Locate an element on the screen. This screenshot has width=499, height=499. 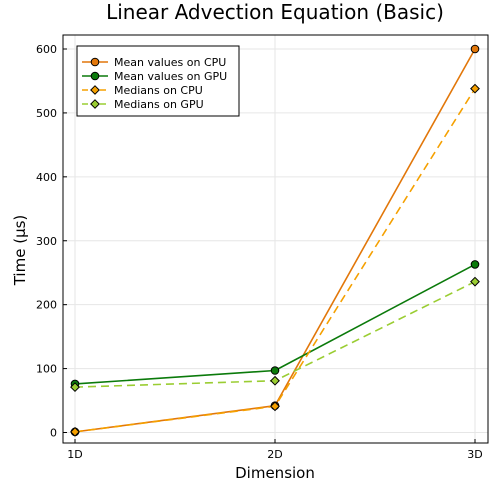
y-axis-label: Time (μs) is located at coordinates (20, 251).